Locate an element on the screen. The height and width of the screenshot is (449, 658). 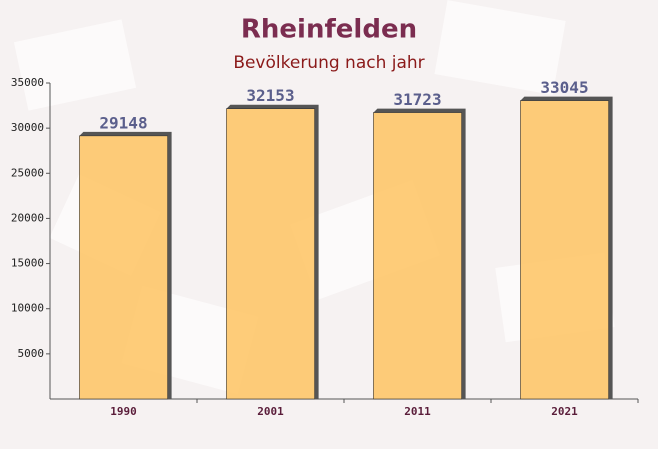
y-tick-label: 10000 is located at coordinates (27, 308).